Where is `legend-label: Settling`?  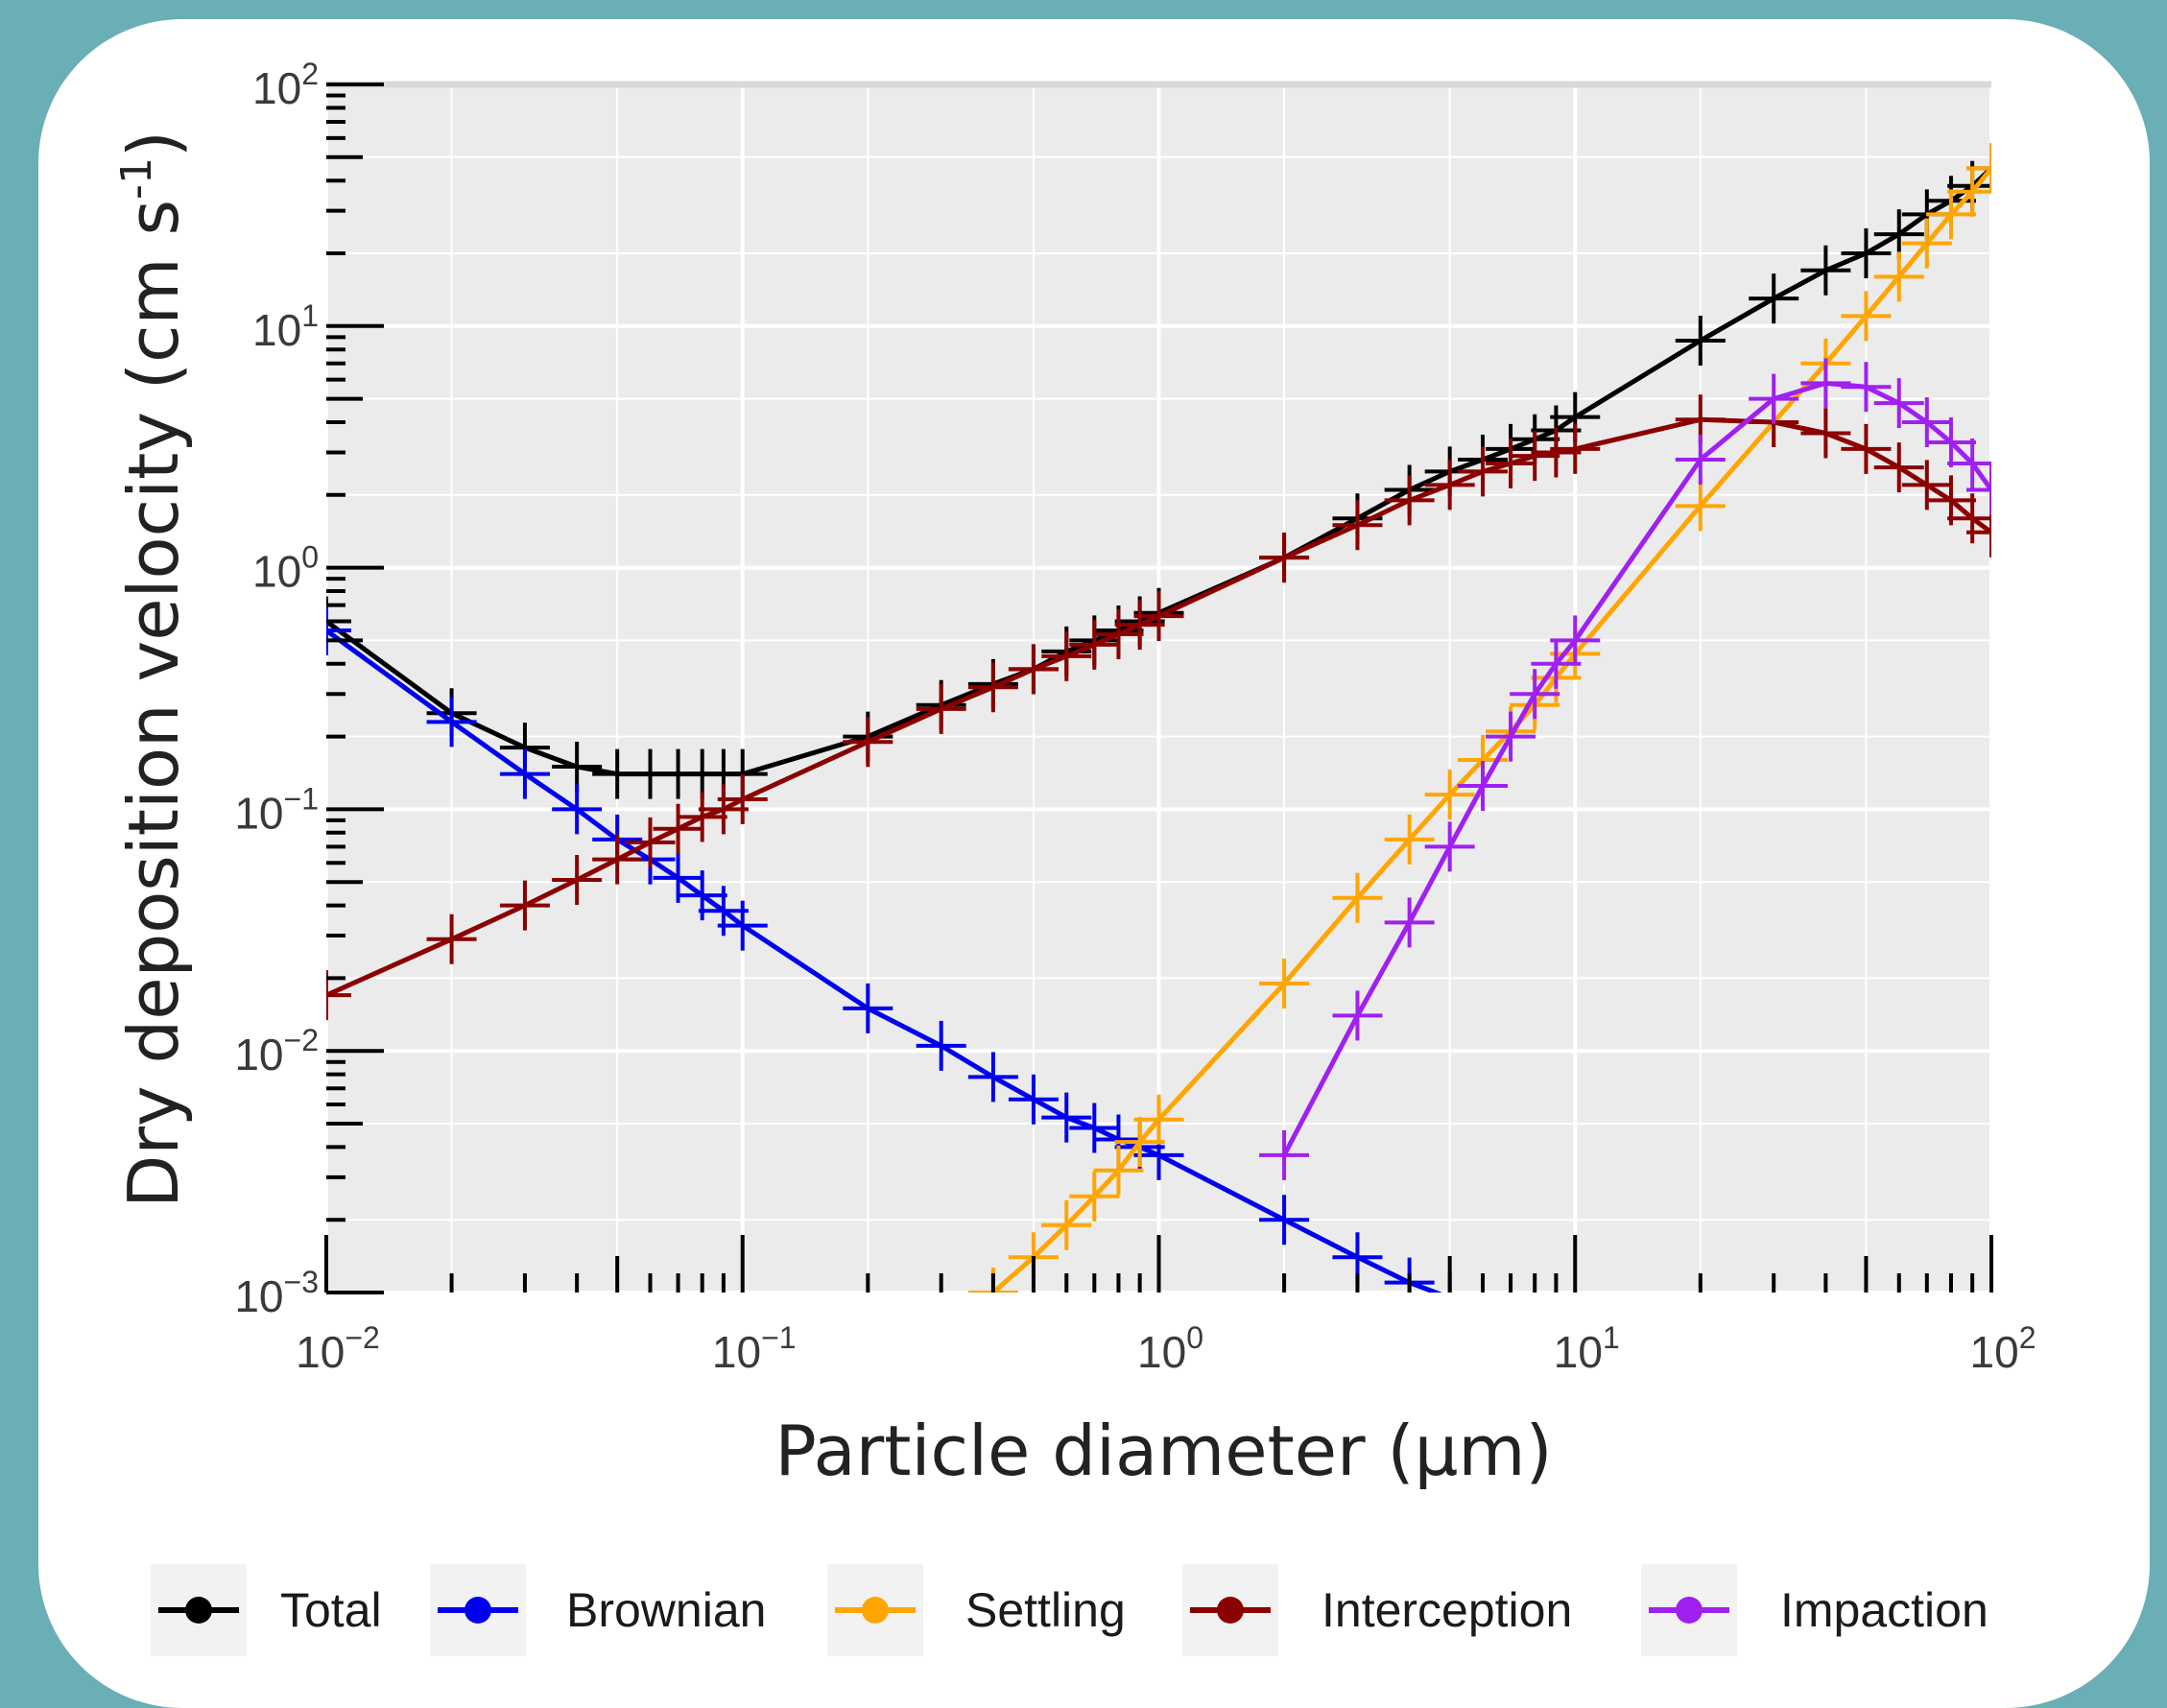 legend-label: Settling is located at coordinates (1045, 1610).